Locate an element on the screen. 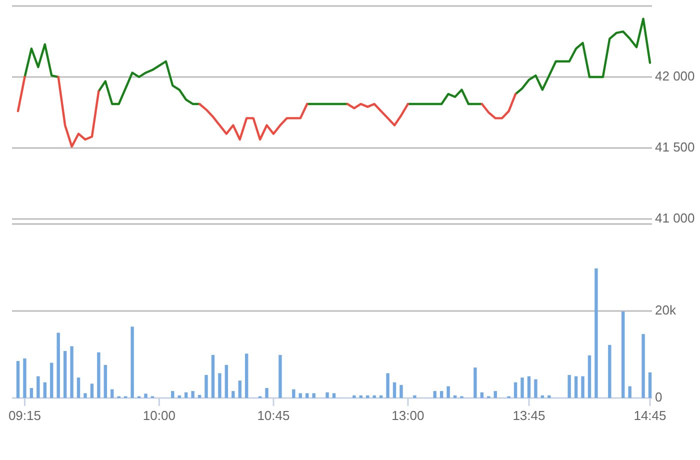 This screenshot has width=700, height=460. y-tick-label: 41 000 is located at coordinates (675, 218).